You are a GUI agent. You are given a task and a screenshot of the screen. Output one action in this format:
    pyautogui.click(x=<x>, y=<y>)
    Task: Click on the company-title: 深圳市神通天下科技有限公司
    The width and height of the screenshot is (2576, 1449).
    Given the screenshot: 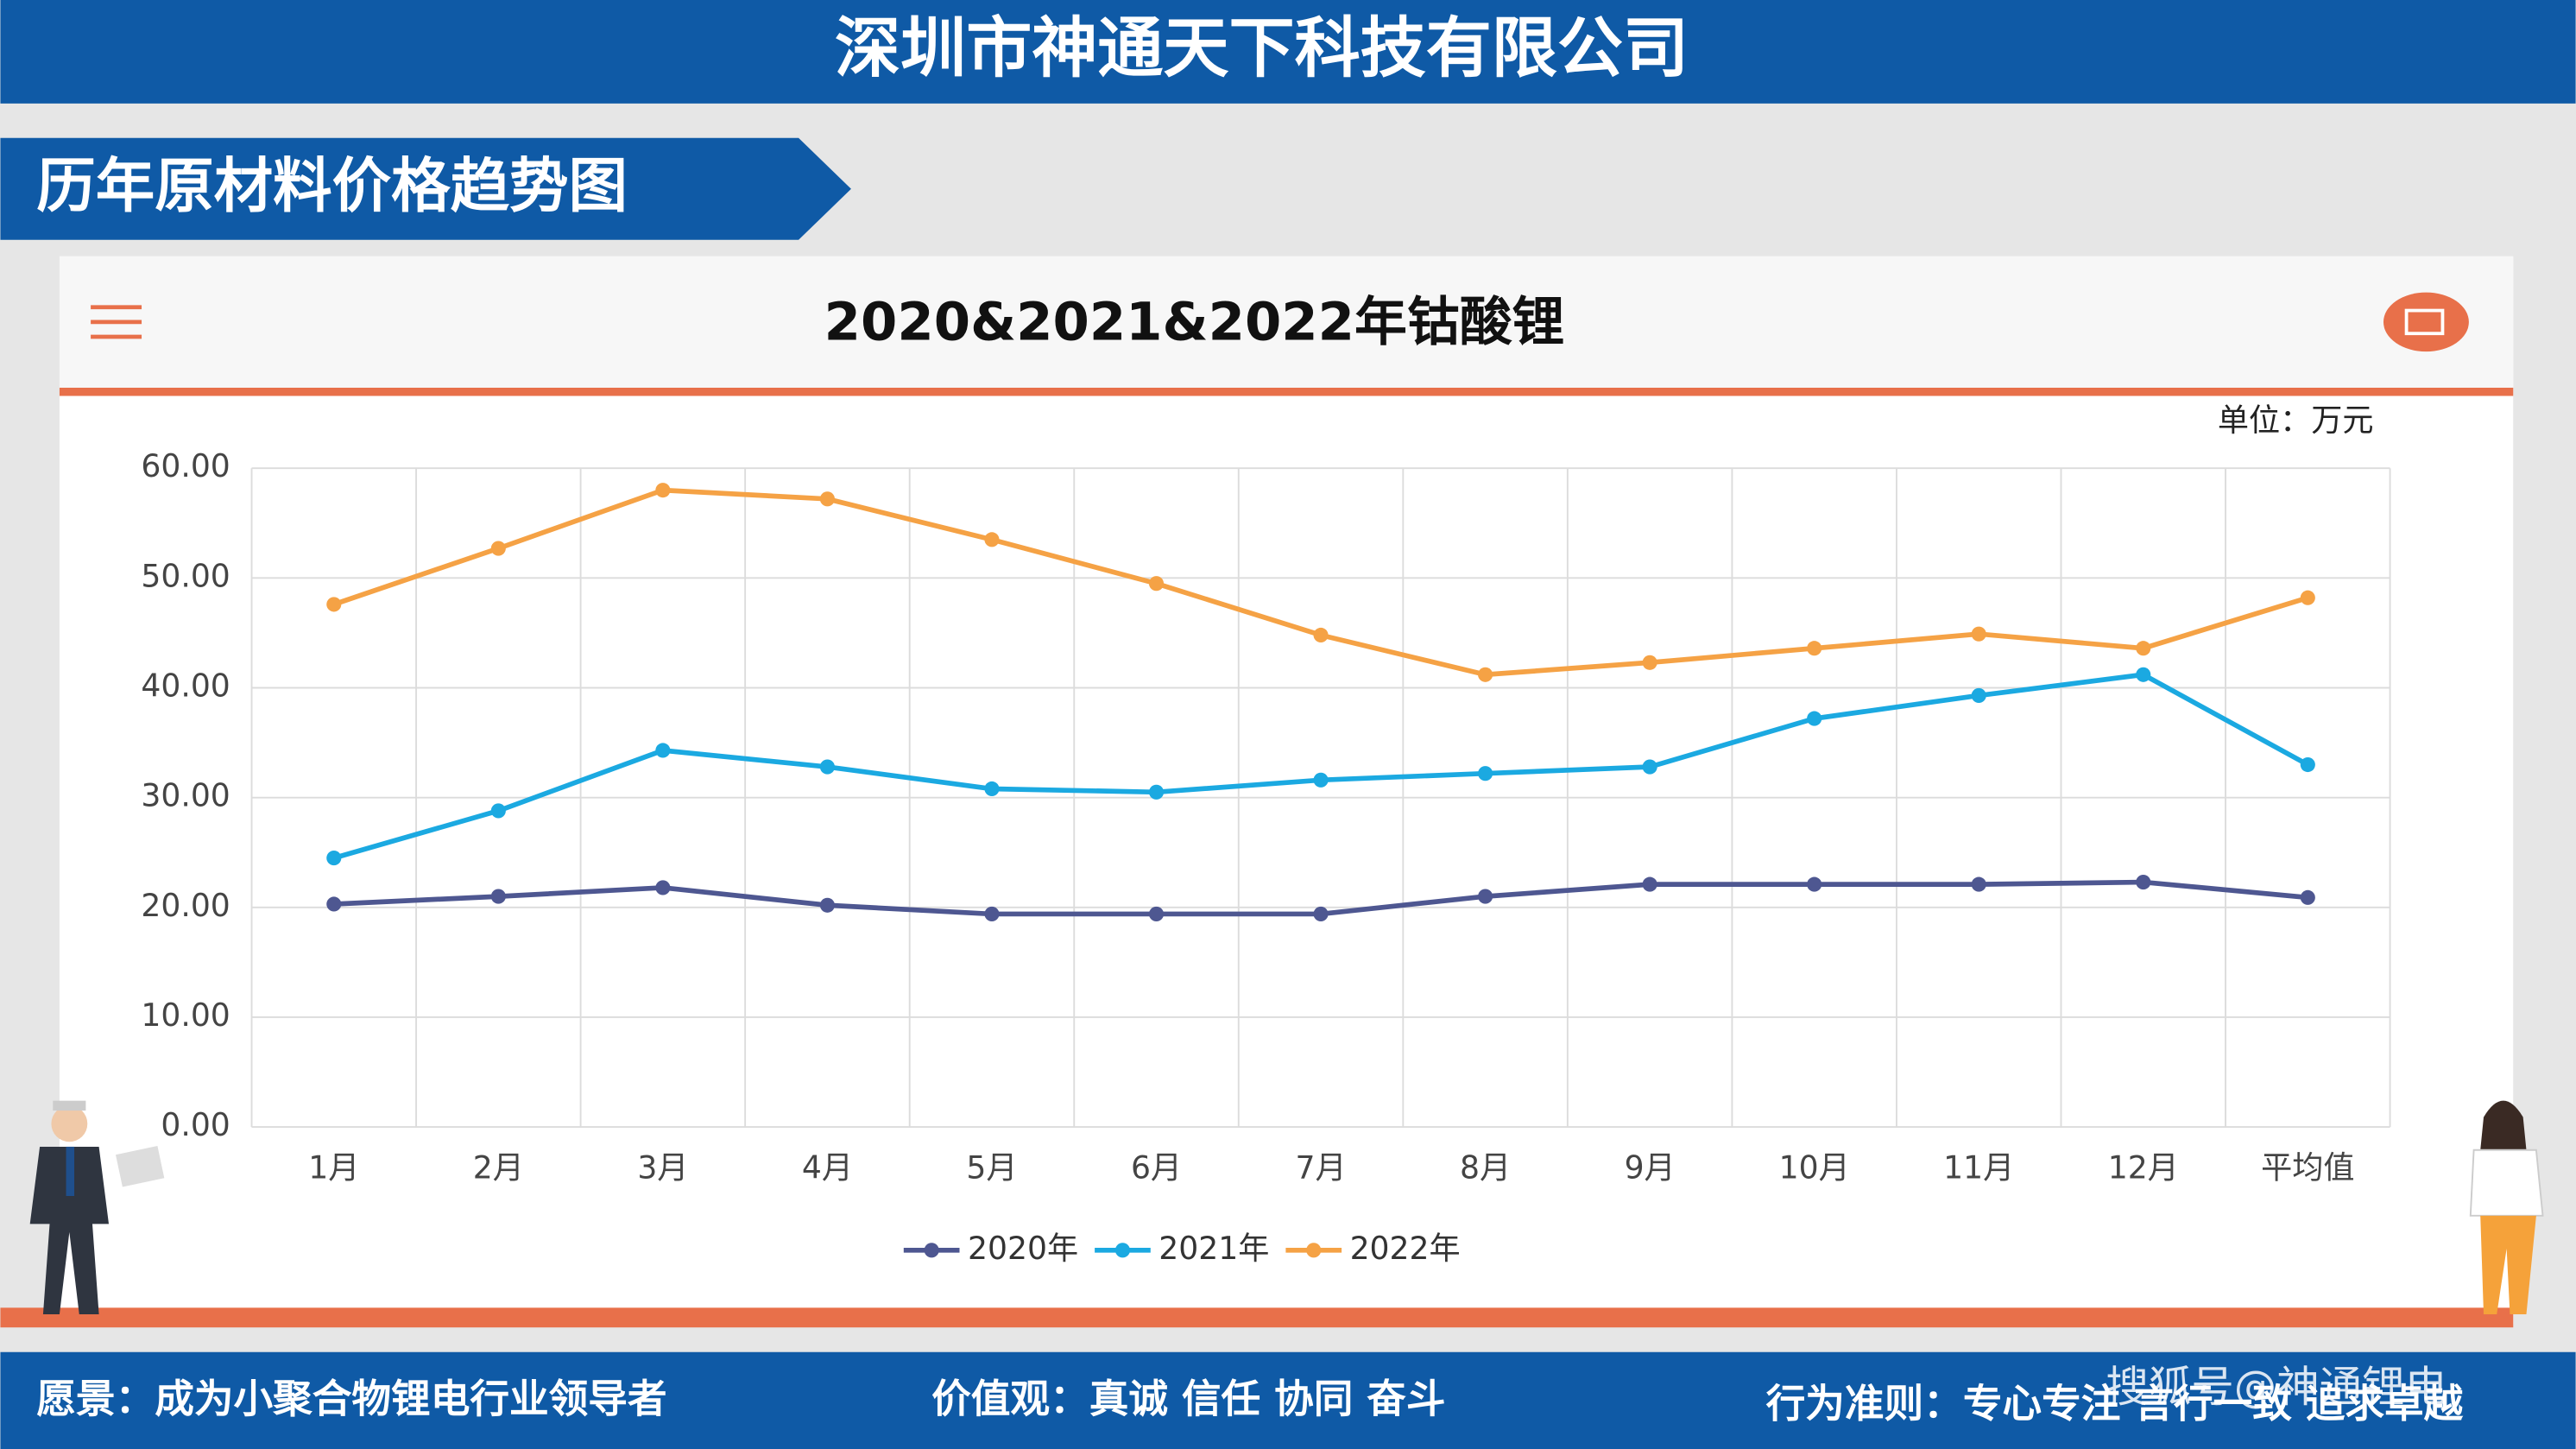 What is the action you would take?
    pyautogui.click(x=1262, y=47)
    